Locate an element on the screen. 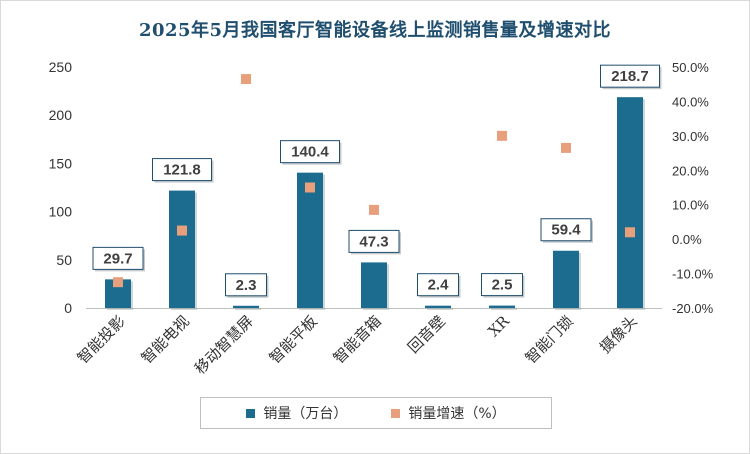 This screenshot has height=454, width=750. bar-data-label: 2.3 is located at coordinates (246, 285).